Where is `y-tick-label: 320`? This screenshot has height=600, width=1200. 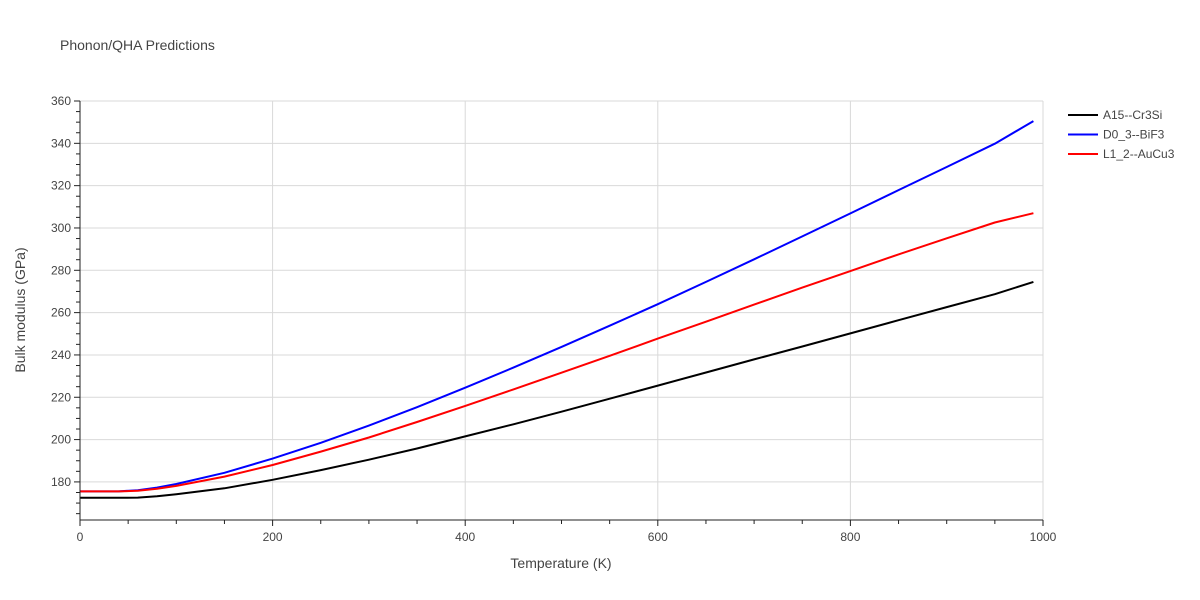 y-tick-label: 320 is located at coordinates (61, 186).